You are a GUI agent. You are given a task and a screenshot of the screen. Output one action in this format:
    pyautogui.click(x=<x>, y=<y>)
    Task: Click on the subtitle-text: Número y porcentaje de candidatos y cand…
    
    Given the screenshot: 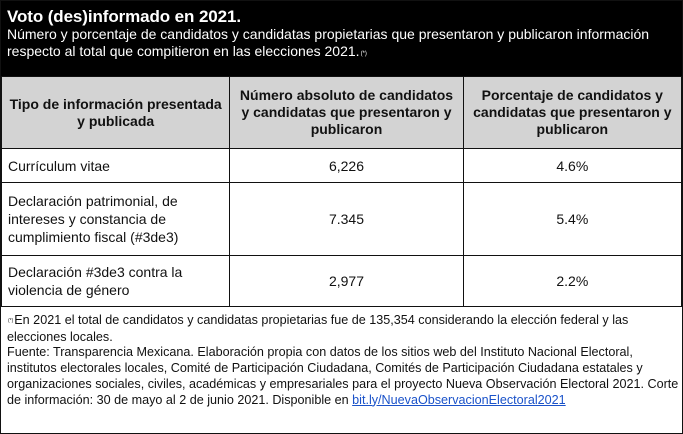 What is the action you would take?
    pyautogui.click(x=328, y=42)
    